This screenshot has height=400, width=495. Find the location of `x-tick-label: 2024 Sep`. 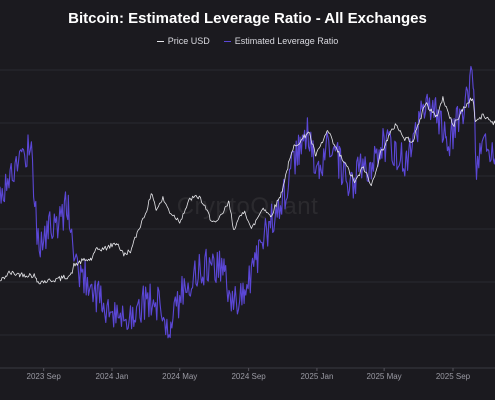

x-tick-label: 2024 Sep is located at coordinates (248, 376).